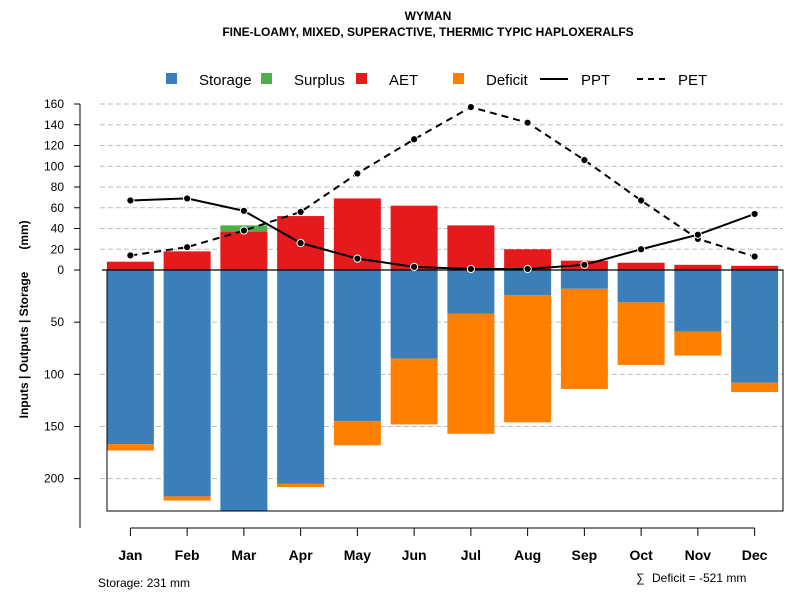  I want to click on ppt-point-Aug, so click(527, 269).